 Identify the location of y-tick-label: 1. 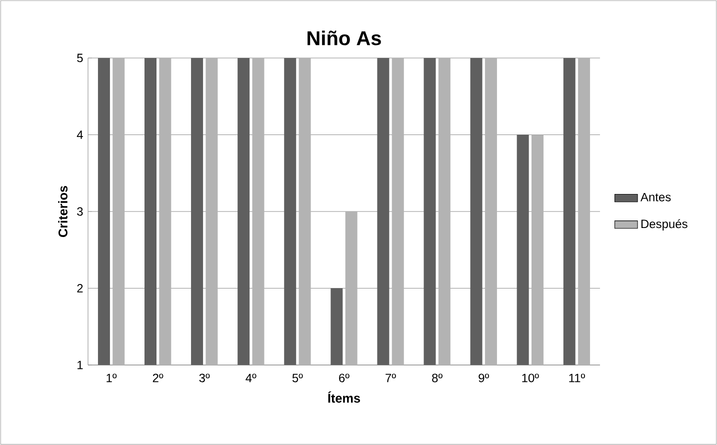
(80, 365).